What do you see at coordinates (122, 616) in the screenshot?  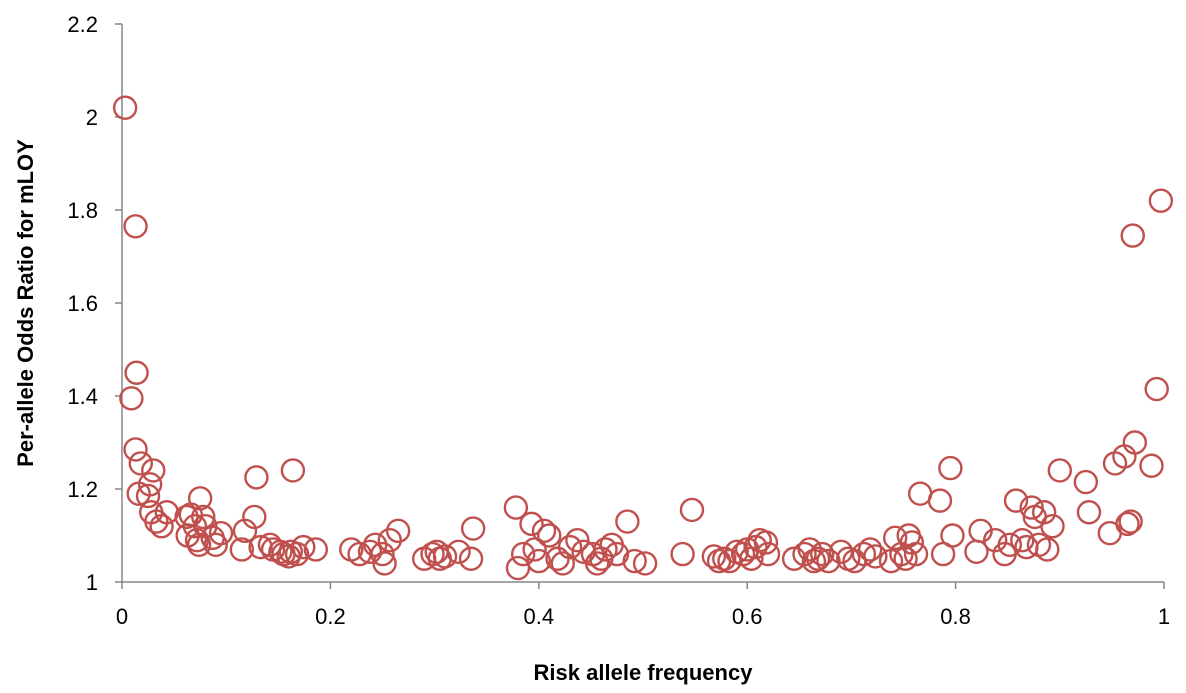 I see `x-tick-label: 0` at bounding box center [122, 616].